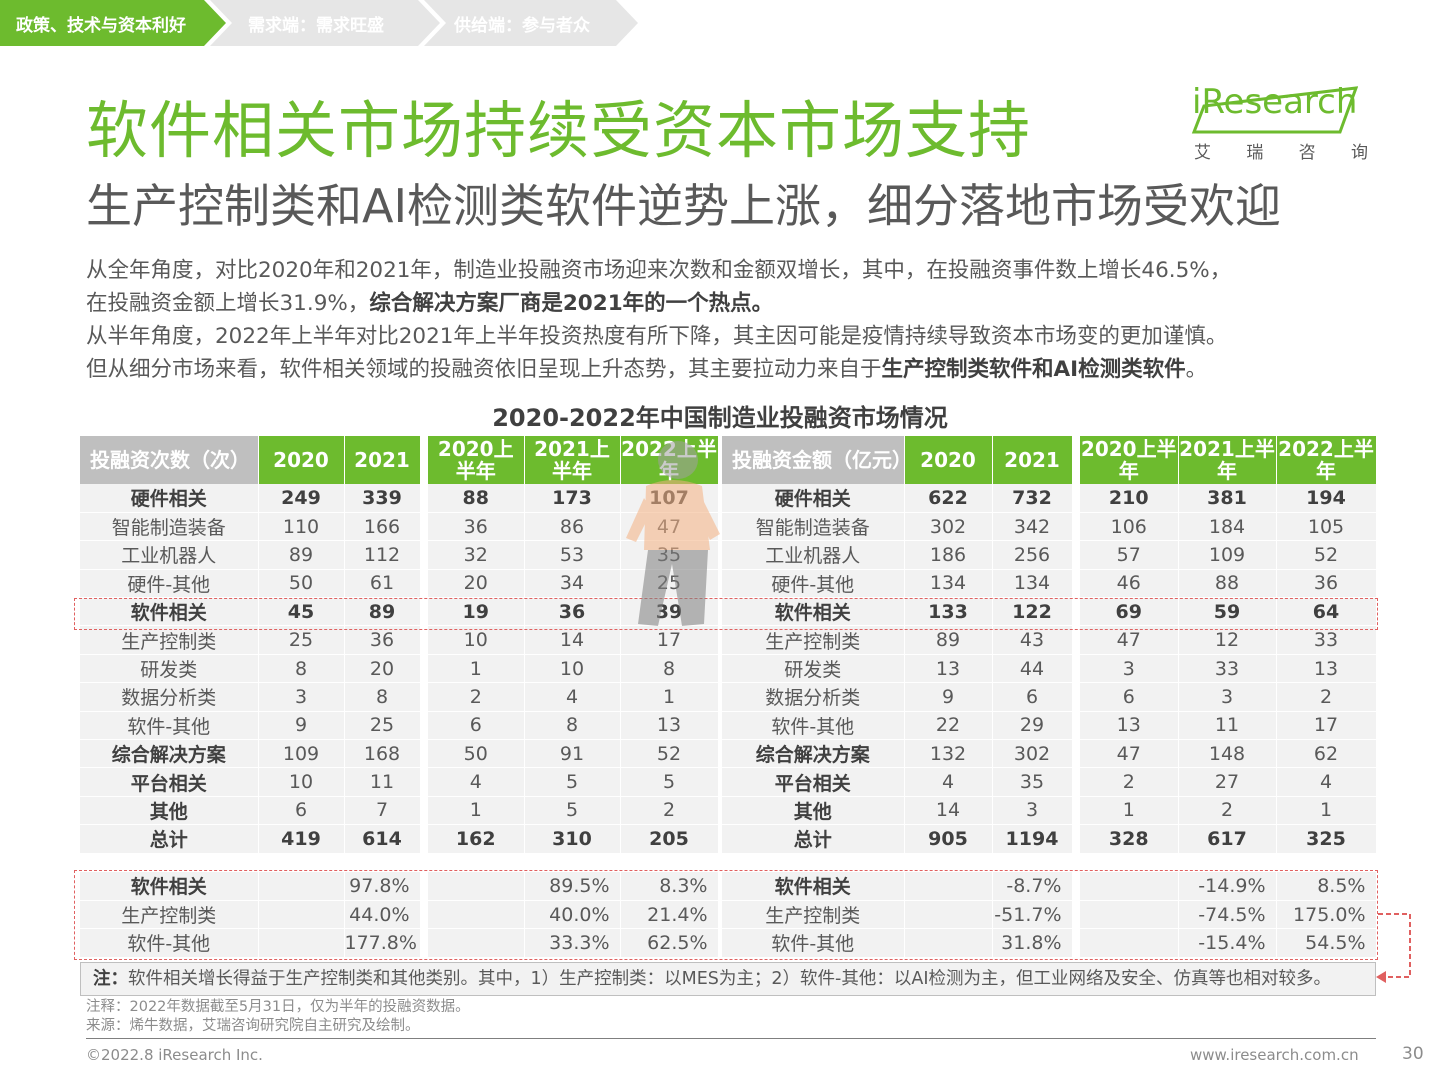 The width and height of the screenshot is (1440, 1080). I want to click on row-value: 35, so click(1032, 782).